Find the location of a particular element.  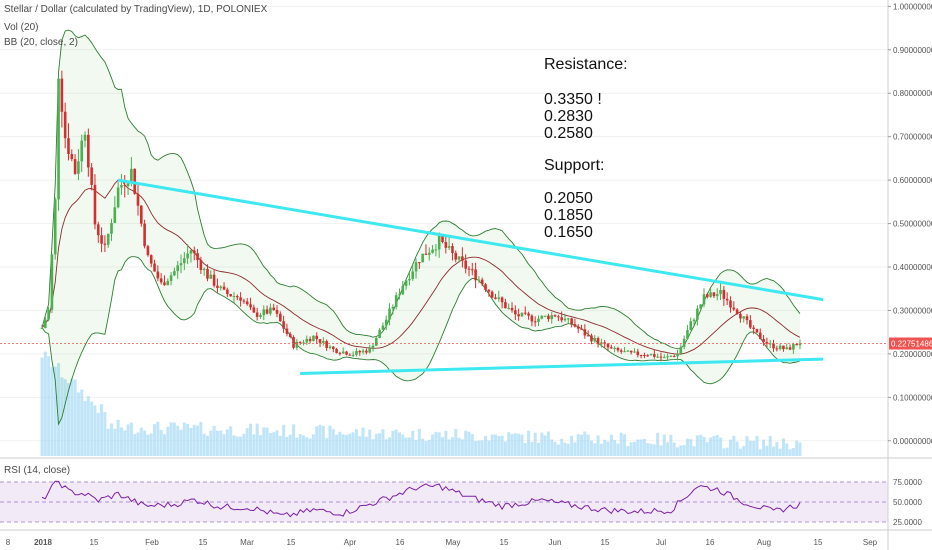

resistance-title: Resistance: is located at coordinates (586, 64).